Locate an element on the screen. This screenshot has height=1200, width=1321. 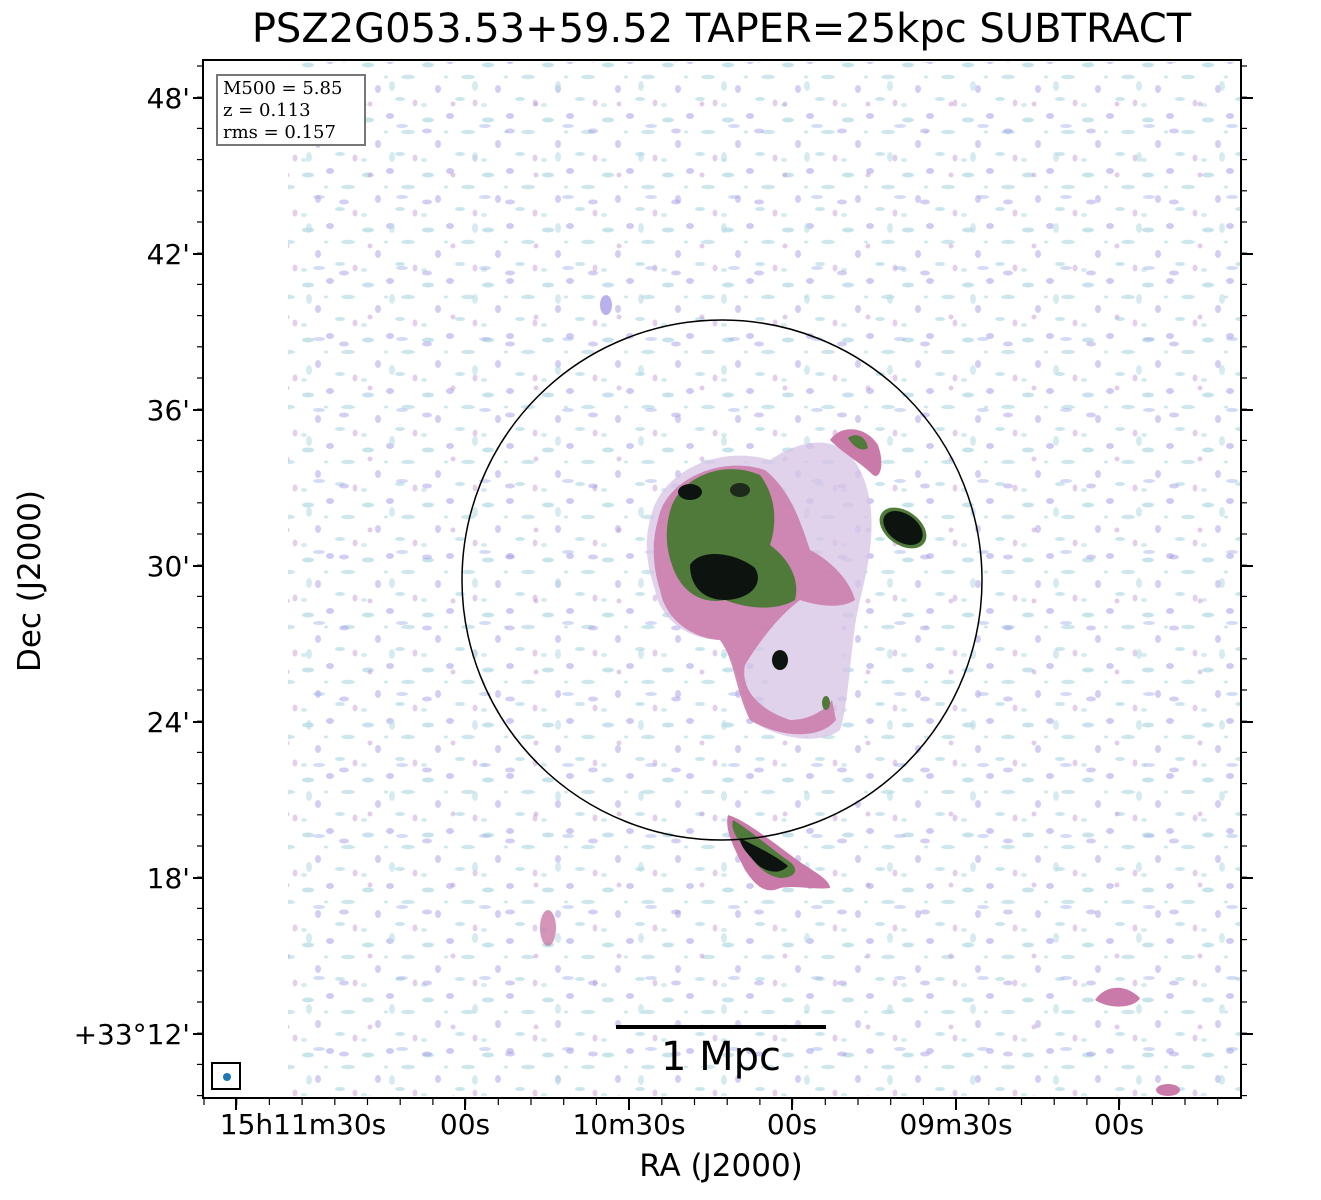
x-tick-label: 10m30s is located at coordinates (629, 1124).